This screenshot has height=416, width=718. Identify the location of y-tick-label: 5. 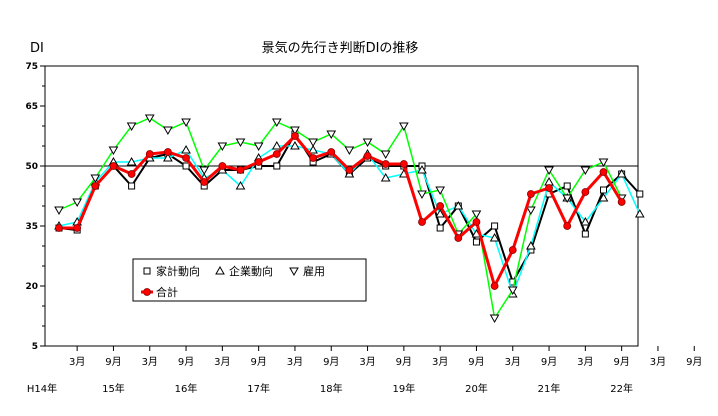
(35, 347).